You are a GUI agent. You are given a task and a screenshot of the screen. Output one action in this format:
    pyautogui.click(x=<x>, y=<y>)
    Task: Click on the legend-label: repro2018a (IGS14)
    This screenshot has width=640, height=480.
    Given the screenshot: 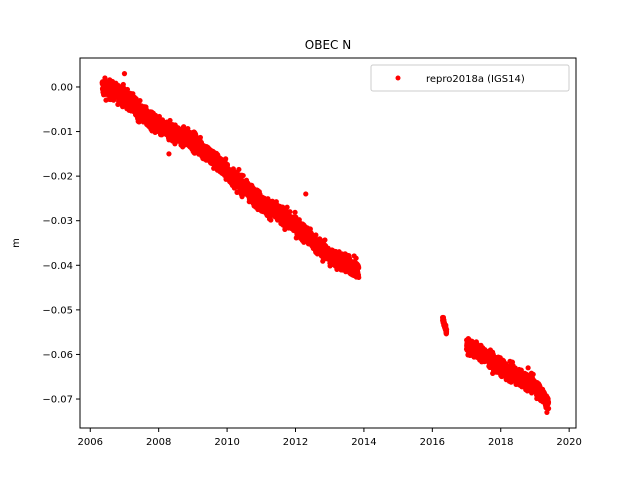 What is the action you would take?
    pyautogui.click(x=475, y=79)
    